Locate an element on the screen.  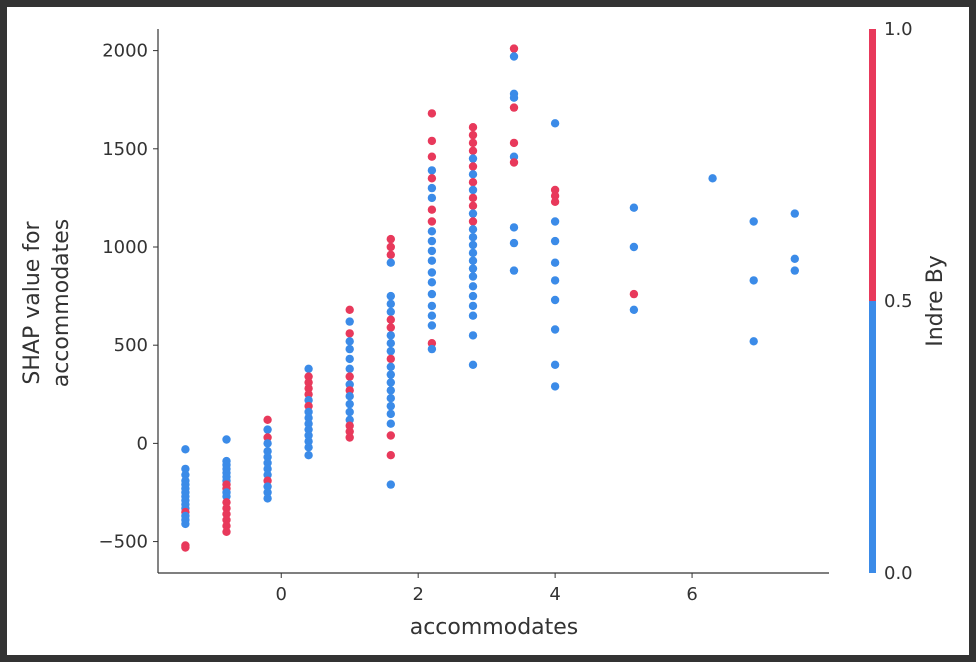
colorbar-ticks: 1.0 0.5 0.0 is located at coordinates (898, 301).